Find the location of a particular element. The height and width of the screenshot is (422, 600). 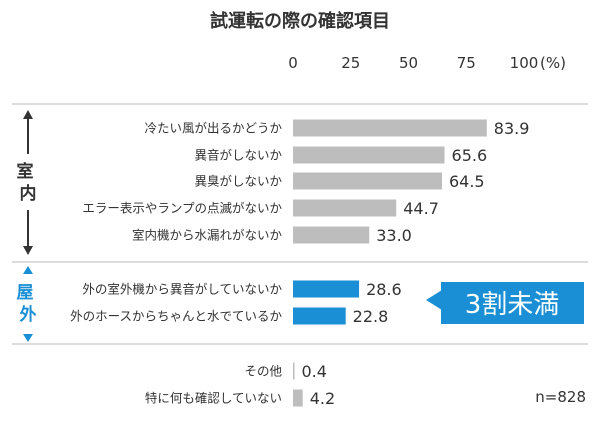

outdoor-group-marker: 屋 外 is located at coordinates (28, 304).